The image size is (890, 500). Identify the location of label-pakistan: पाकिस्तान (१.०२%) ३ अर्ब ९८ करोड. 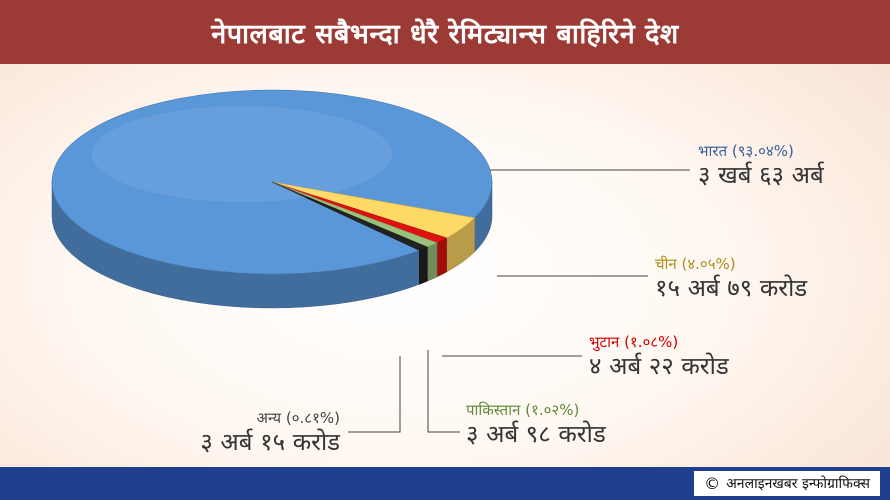
(536, 425).